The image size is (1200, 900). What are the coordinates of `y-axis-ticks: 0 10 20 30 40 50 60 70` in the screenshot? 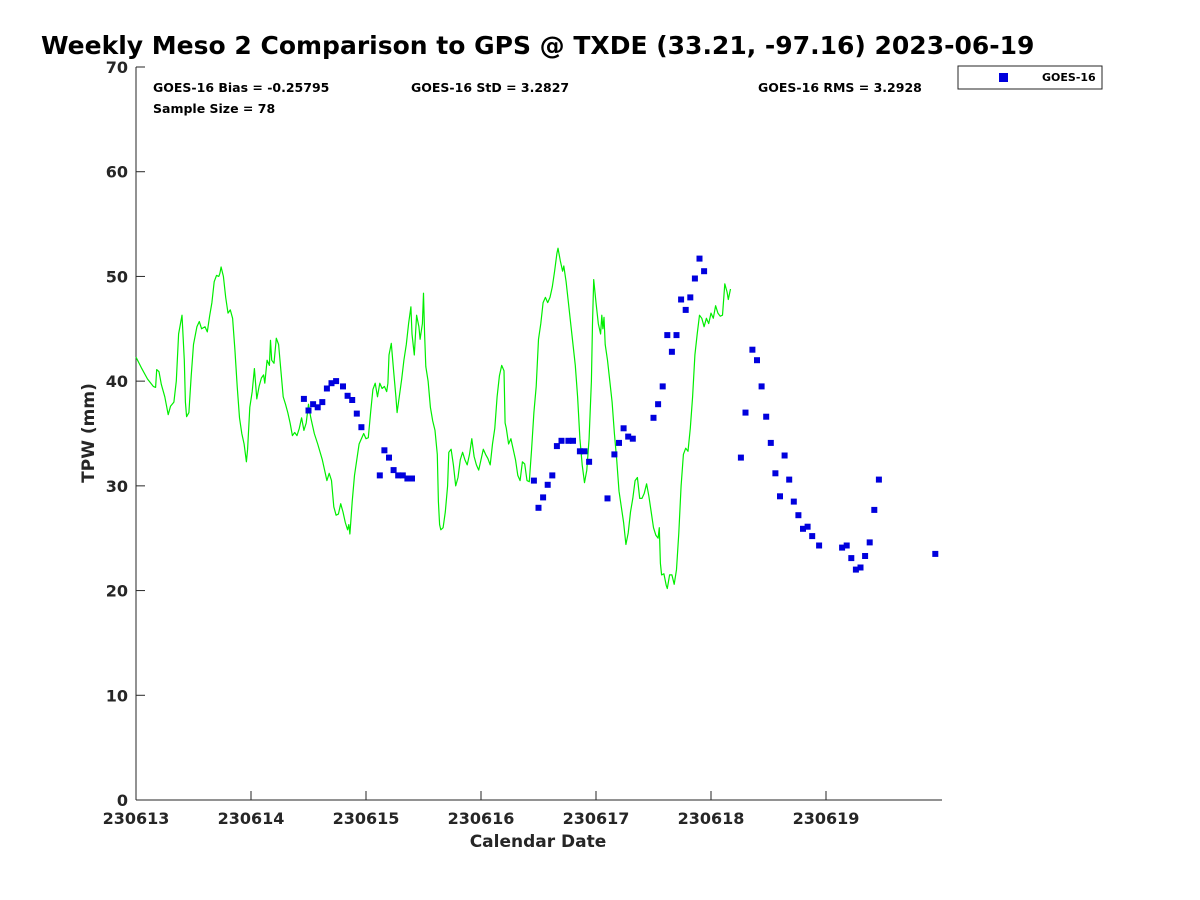 It's located at (125, 434).